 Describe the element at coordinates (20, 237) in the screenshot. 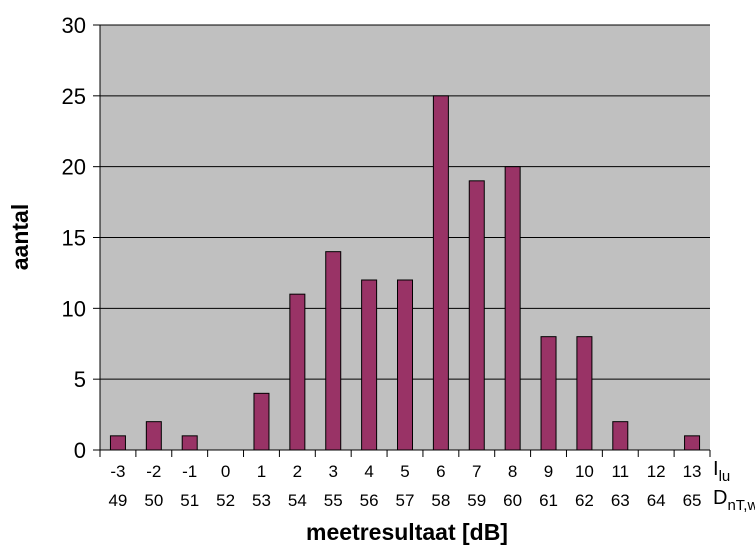

I see `y-axis-title: aantal` at that location.